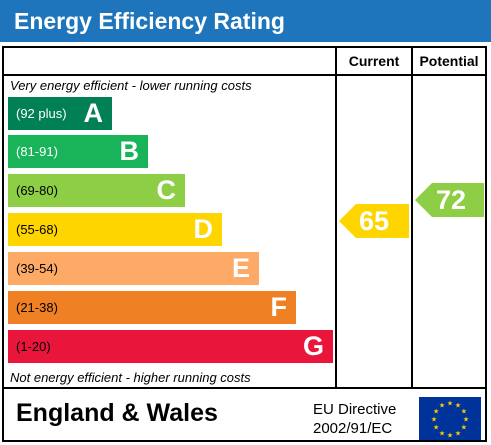  Describe the element at coordinates (152, 307) in the screenshot. I see `band-f: (21-38) F` at that location.